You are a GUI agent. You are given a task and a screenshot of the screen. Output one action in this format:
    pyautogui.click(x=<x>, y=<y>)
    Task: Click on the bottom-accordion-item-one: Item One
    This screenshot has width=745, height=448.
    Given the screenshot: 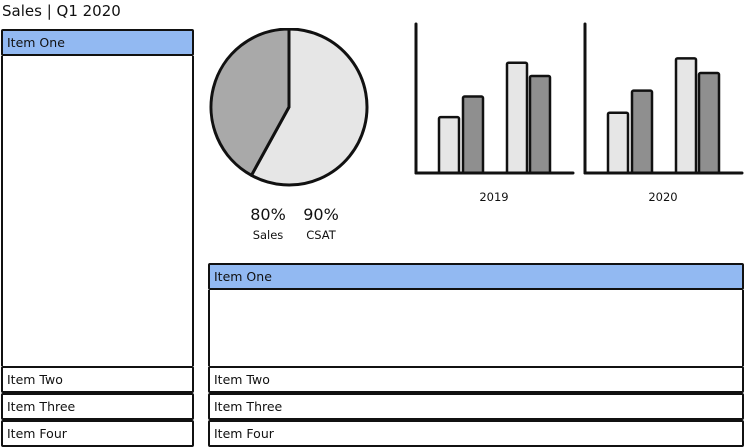 What is the action you would take?
    pyautogui.click(x=476, y=276)
    